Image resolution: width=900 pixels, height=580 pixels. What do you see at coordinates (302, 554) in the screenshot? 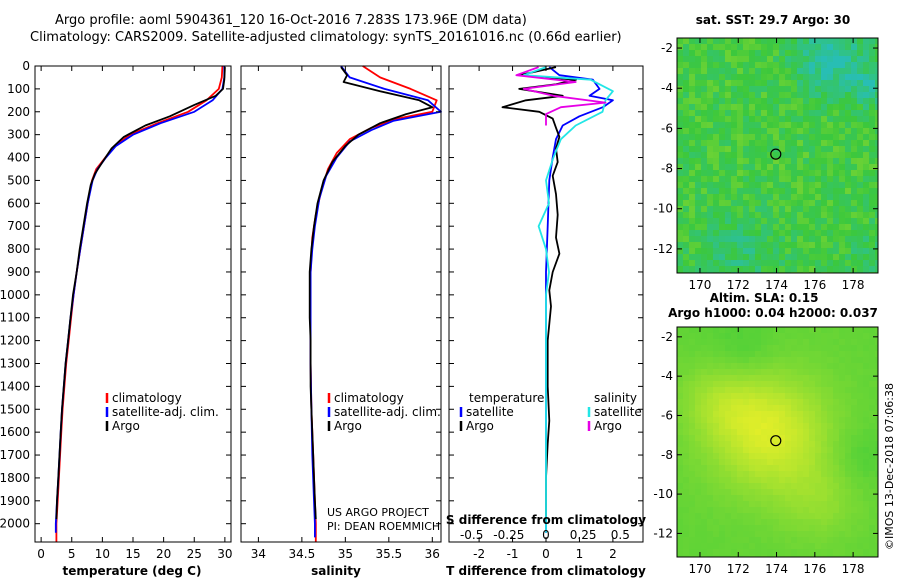
I see `salinity-xtick-label: 34.5` at bounding box center [302, 554].